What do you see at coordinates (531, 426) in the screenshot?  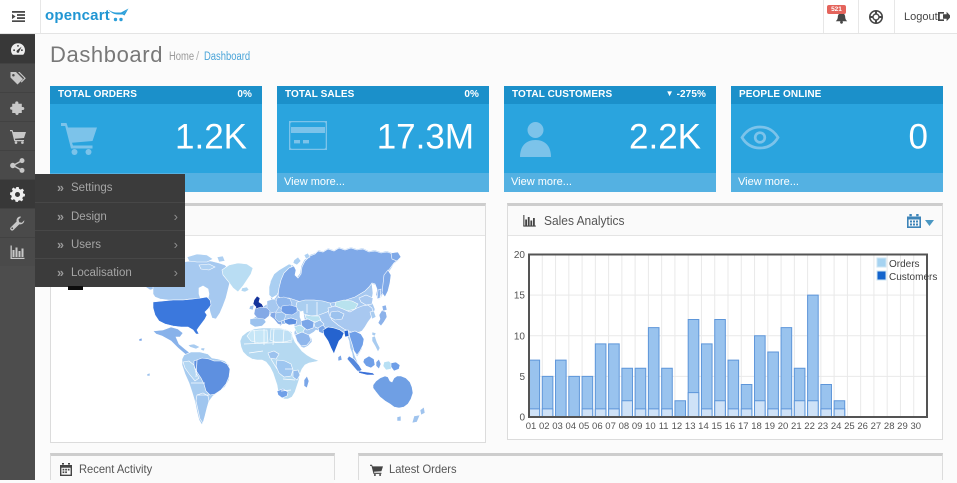 I see `svg-text: 01` at bounding box center [531, 426].